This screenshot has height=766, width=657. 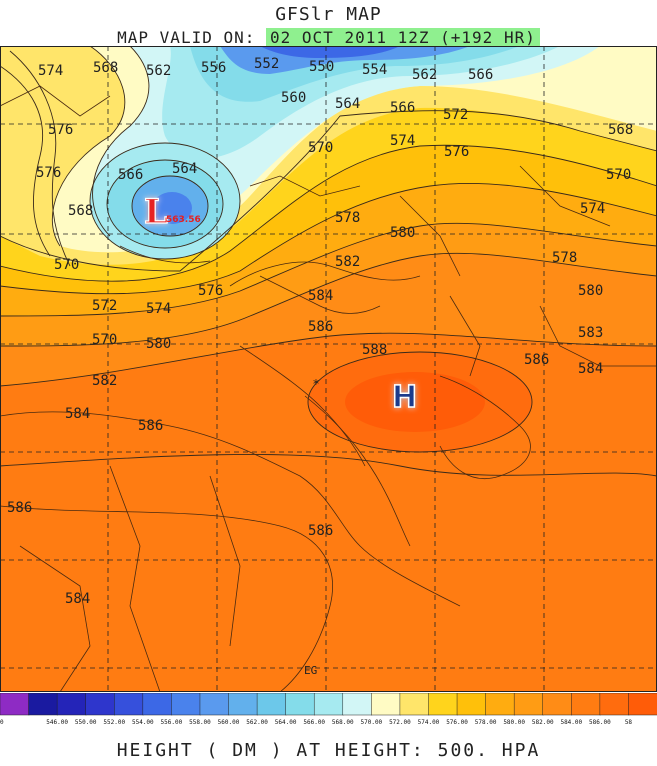 What do you see at coordinates (403, 37) in the screenshot?
I see `valid-time: 02 OCT 2011 12Z (+192 HR)` at bounding box center [403, 37].